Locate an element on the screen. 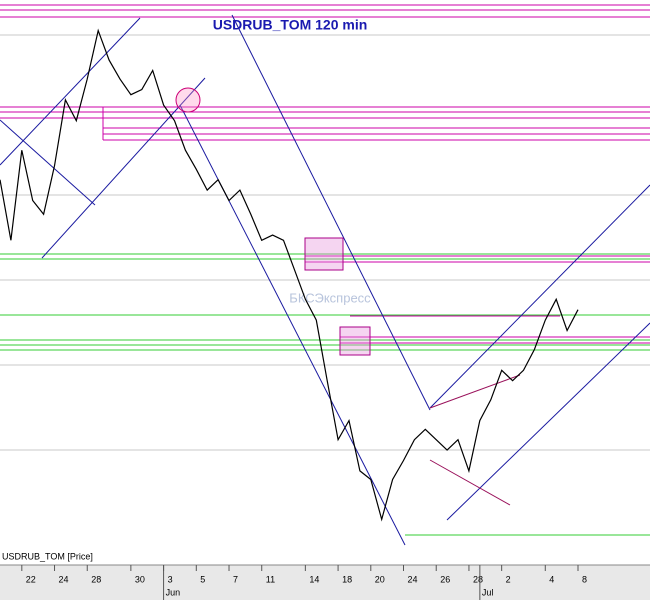  watermark: БКСЭкспресс is located at coordinates (330, 297).